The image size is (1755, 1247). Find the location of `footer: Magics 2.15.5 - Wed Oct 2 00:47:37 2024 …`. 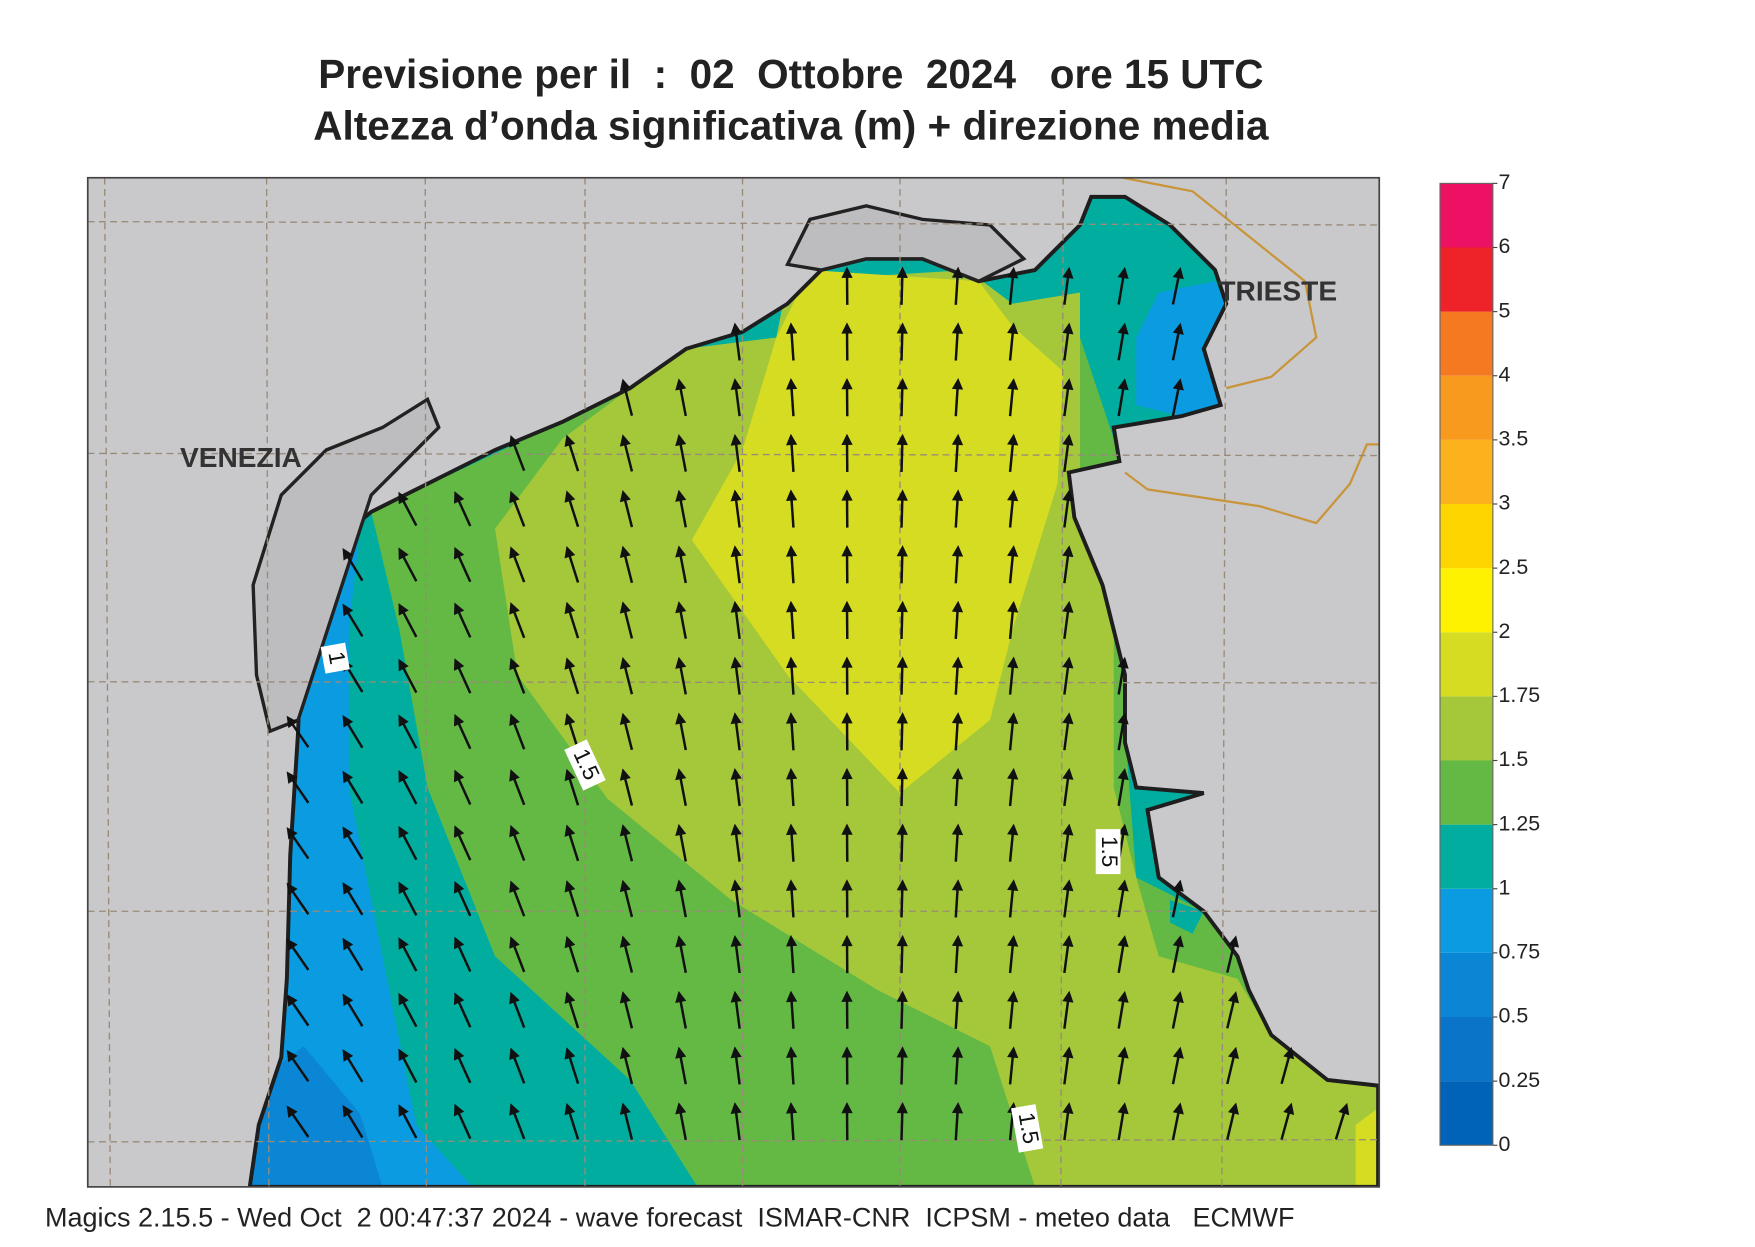

footer: Magics 2.15.5 - Wed Oct 2 00:47:37 2024 … is located at coordinates (669, 1217).